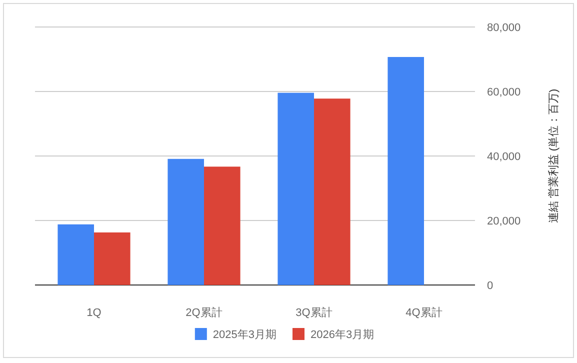 Image resolution: width=577 pixels, height=363 pixels. What do you see at coordinates (504, 222) in the screenshot?
I see `y-tick-label: 20,000` at bounding box center [504, 222].